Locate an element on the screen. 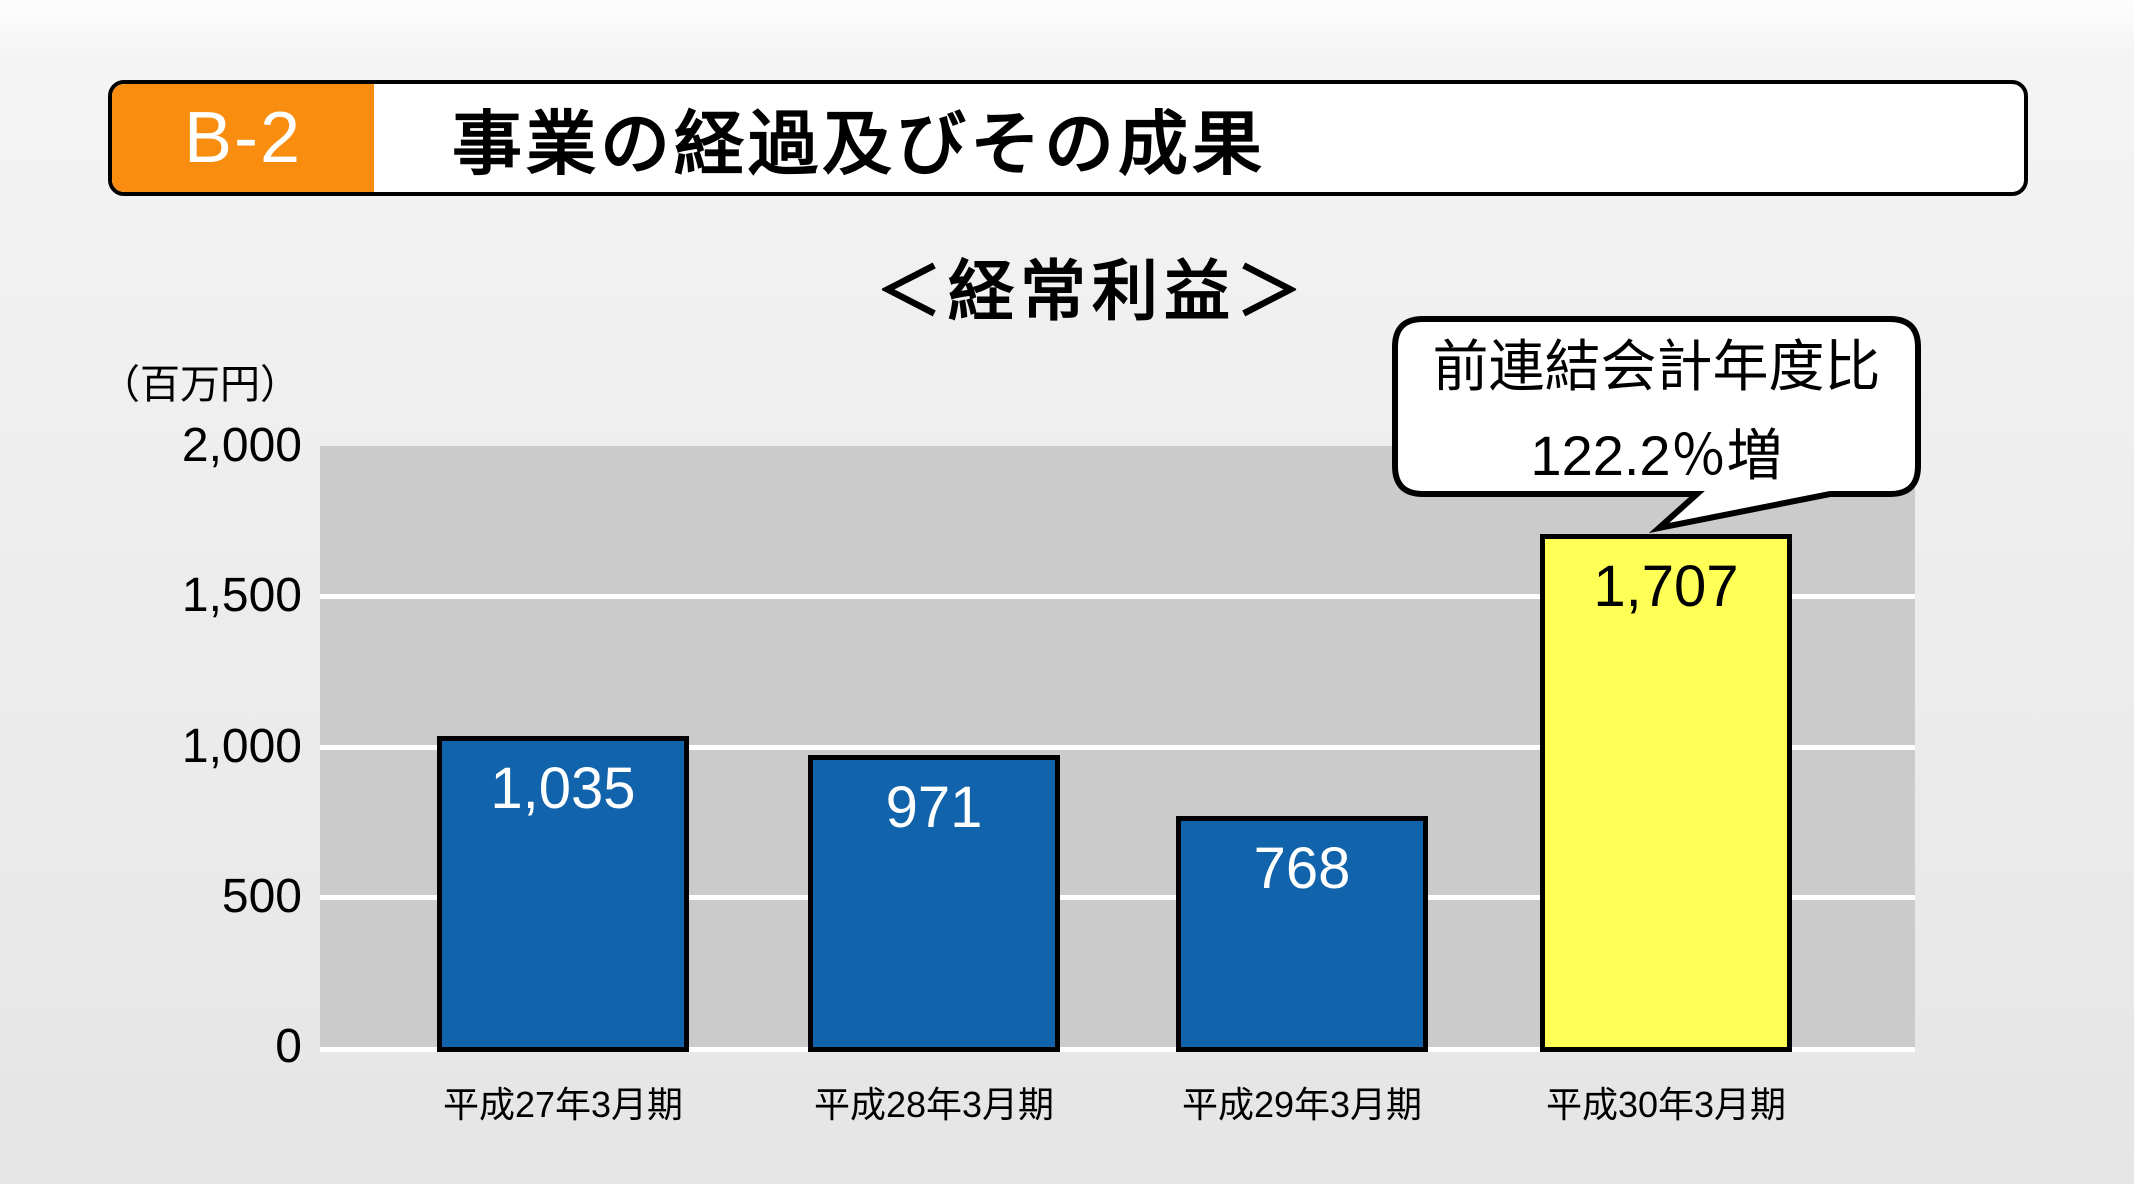  y-tick-label-1000: 1,000 is located at coordinates (241, 746).